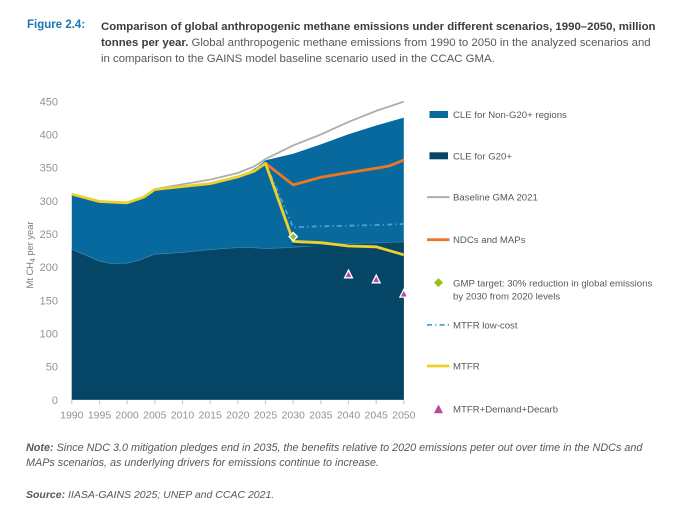 This screenshot has height=509, width=688. I want to click on svg-text: 2030, so click(294, 416).